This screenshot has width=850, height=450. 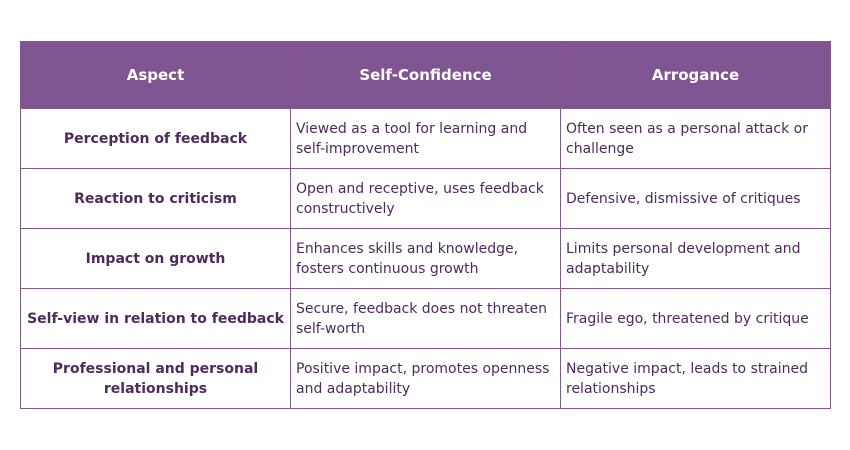 What do you see at coordinates (695, 318) in the screenshot?
I see `arrogance-cell: Fragile ego, threatened by critique` at bounding box center [695, 318].